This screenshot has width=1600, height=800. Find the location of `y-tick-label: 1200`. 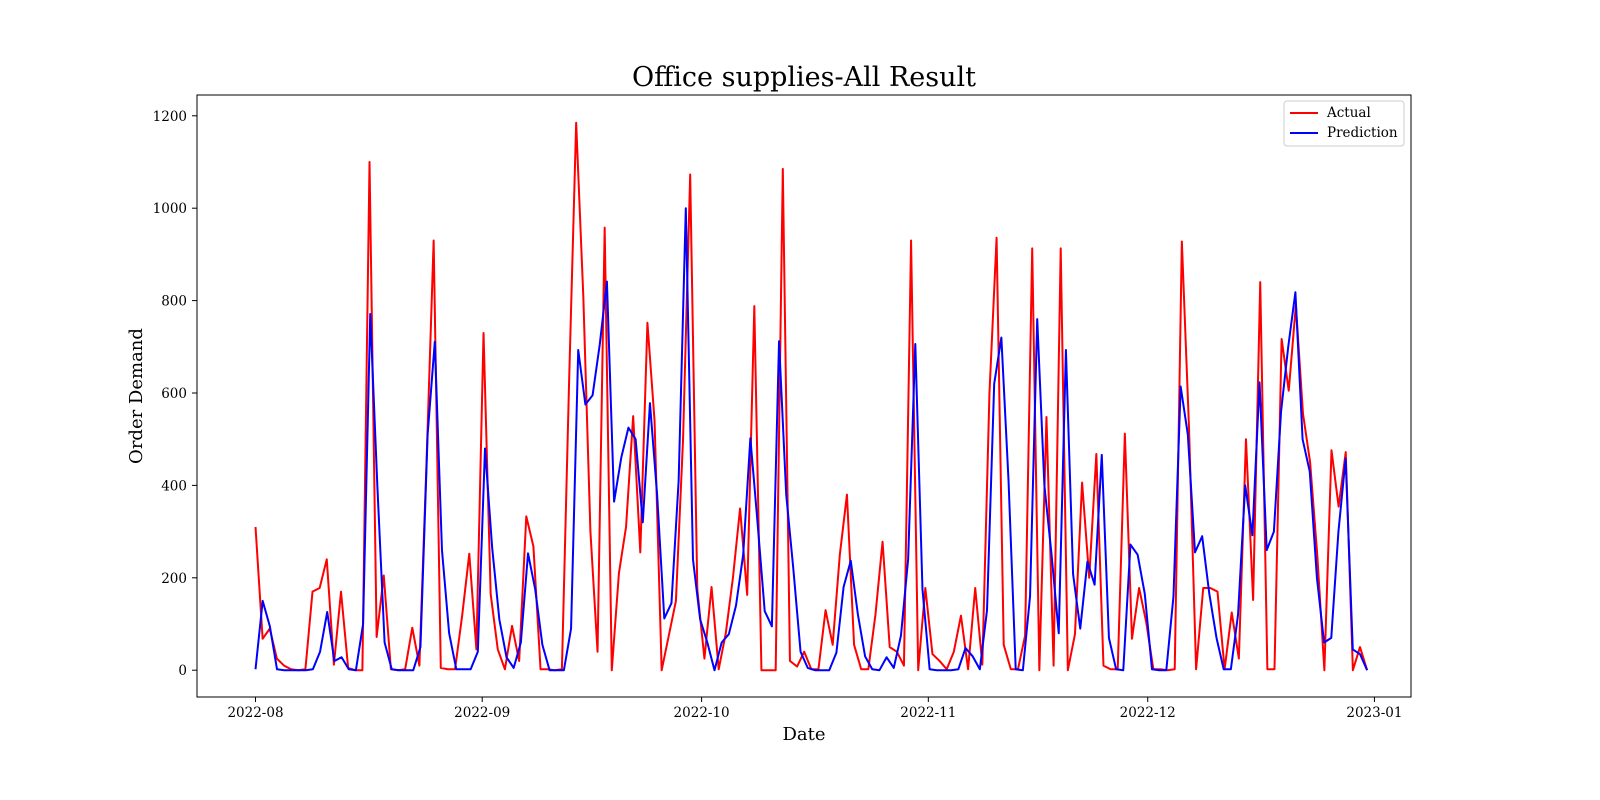

y-tick-label: 1200 is located at coordinates (170, 117).